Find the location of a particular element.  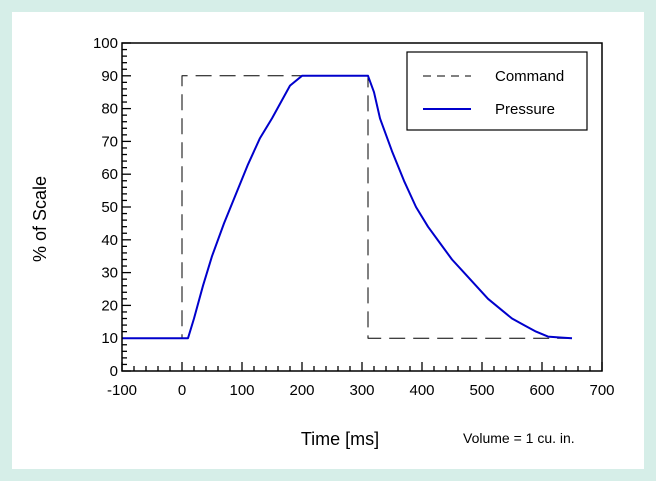

x-tick-label: 600 is located at coordinates (541, 390).